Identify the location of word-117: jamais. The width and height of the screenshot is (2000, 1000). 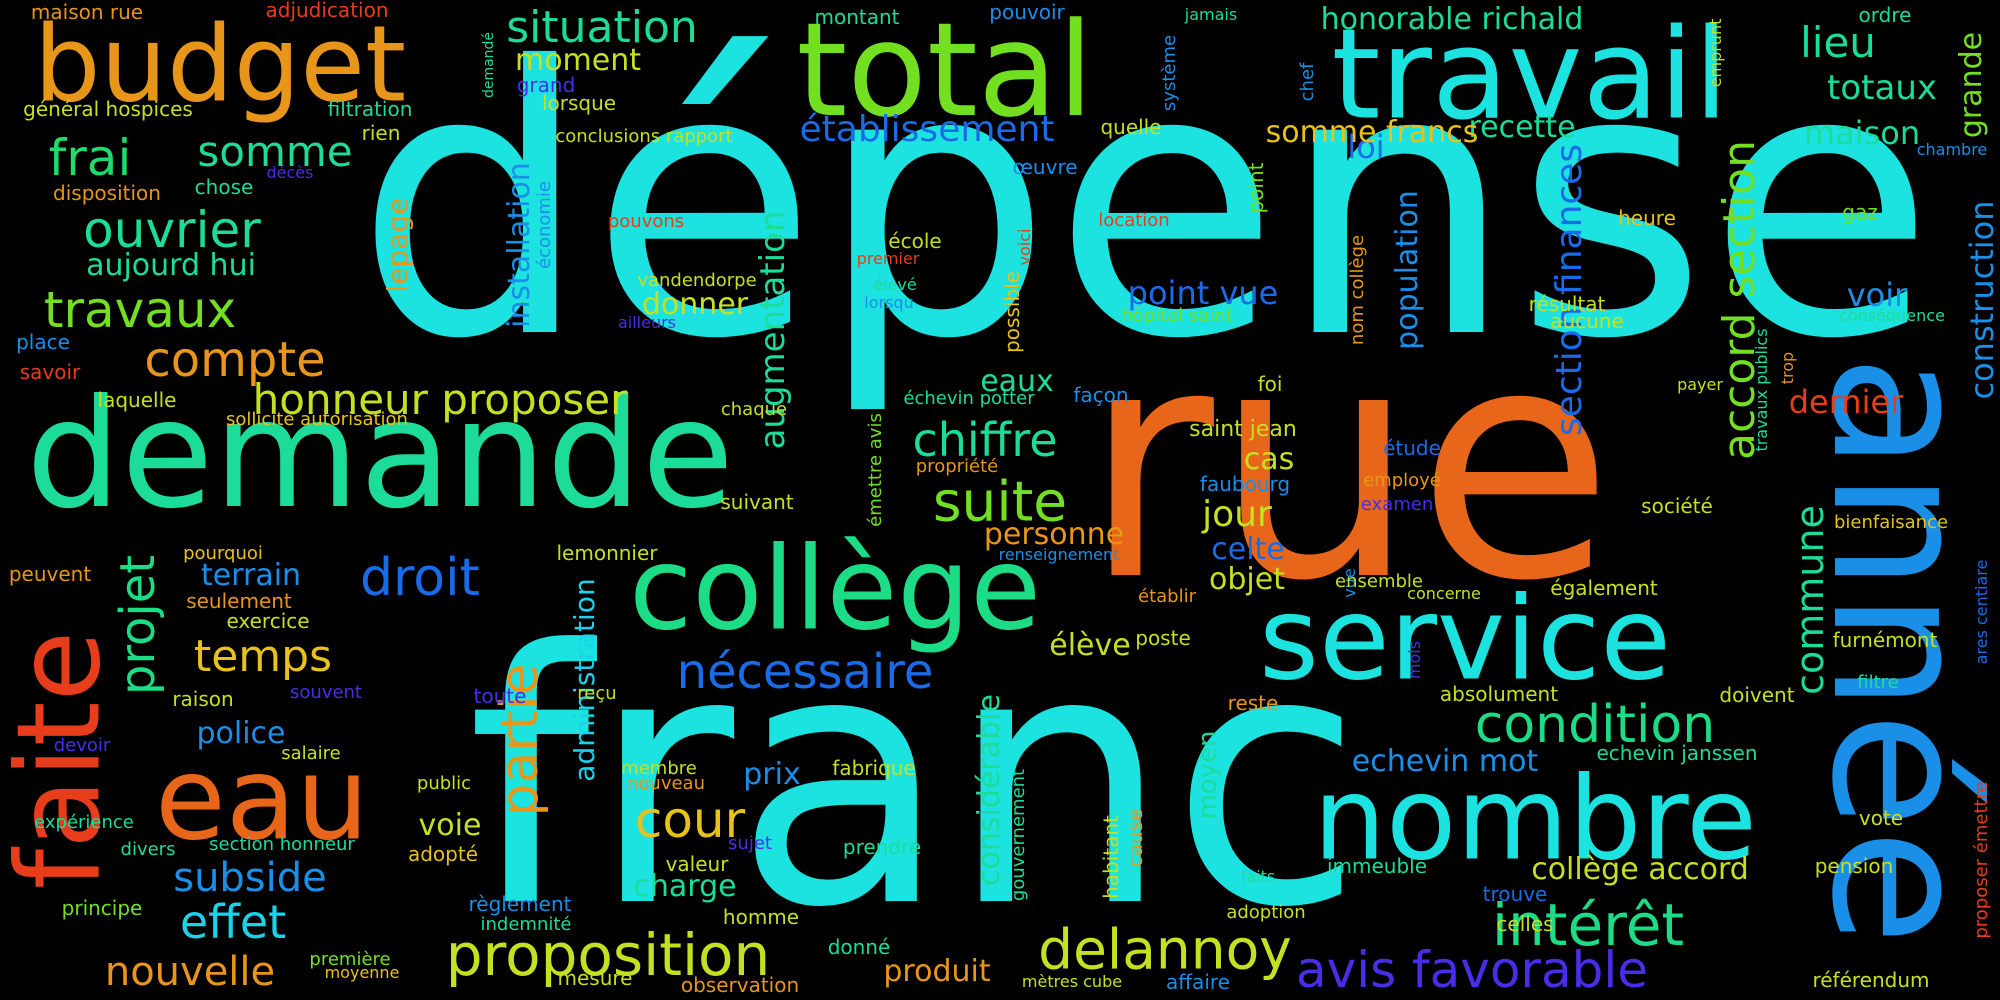
(1211, 14).